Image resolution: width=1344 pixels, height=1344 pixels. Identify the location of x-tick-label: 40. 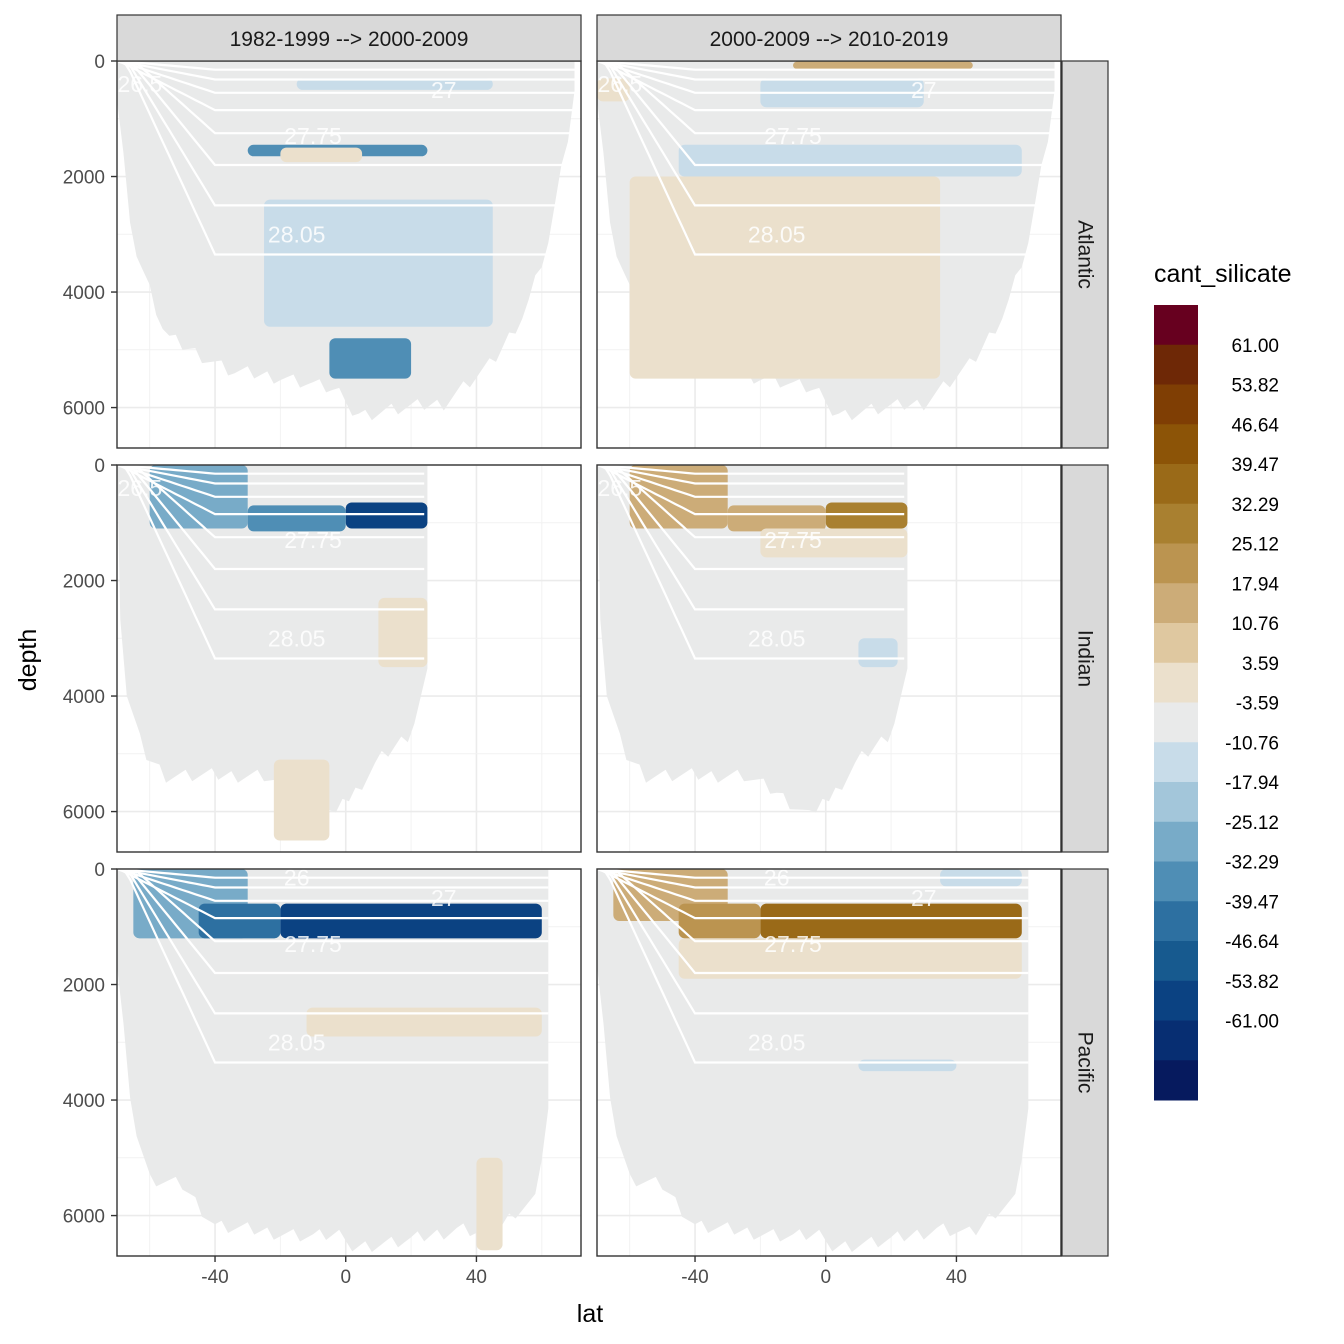
(476, 1277).